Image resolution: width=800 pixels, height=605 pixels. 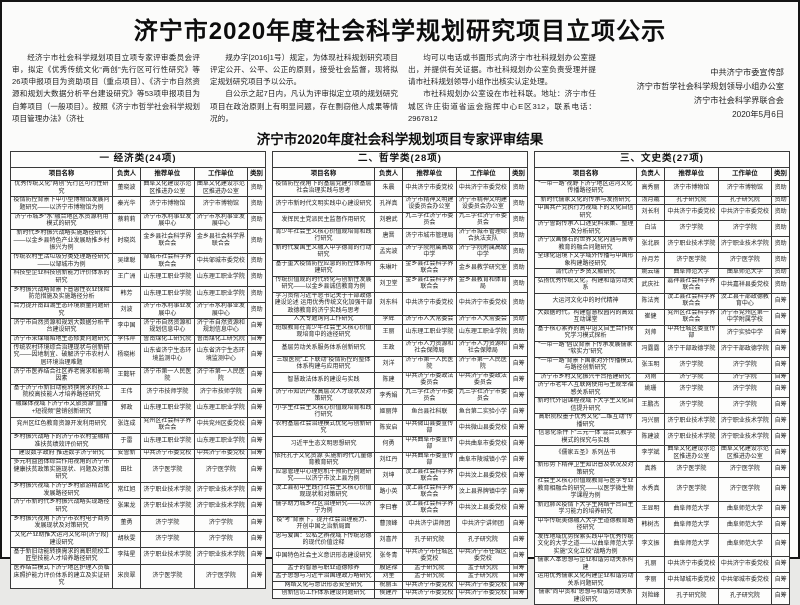 What do you see at coordinates (745, 581) in the screenshot?
I see `cell-work-unit: 中共邹城市委党校` at bounding box center [745, 581].